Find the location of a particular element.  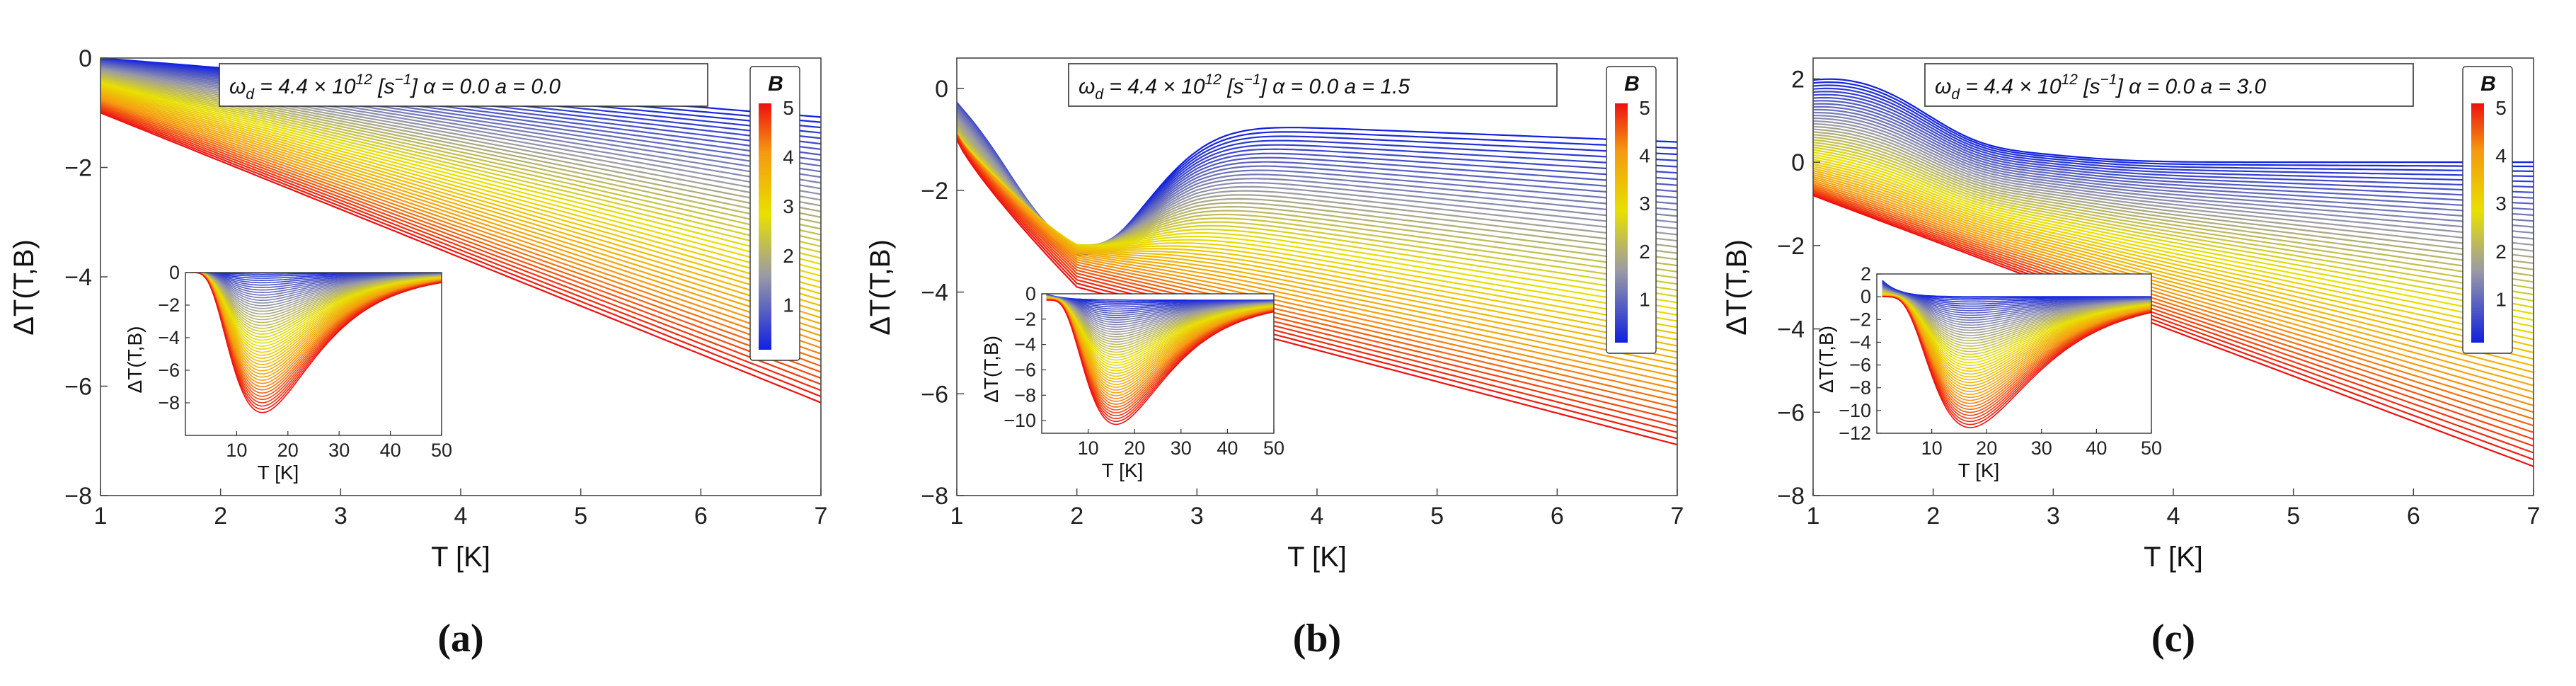

inset-plot: 10 20 30 40 50 0 −2 −4 −6 −8 −10 T [K] ΔT(T,B) is located at coordinates (1132, 382).